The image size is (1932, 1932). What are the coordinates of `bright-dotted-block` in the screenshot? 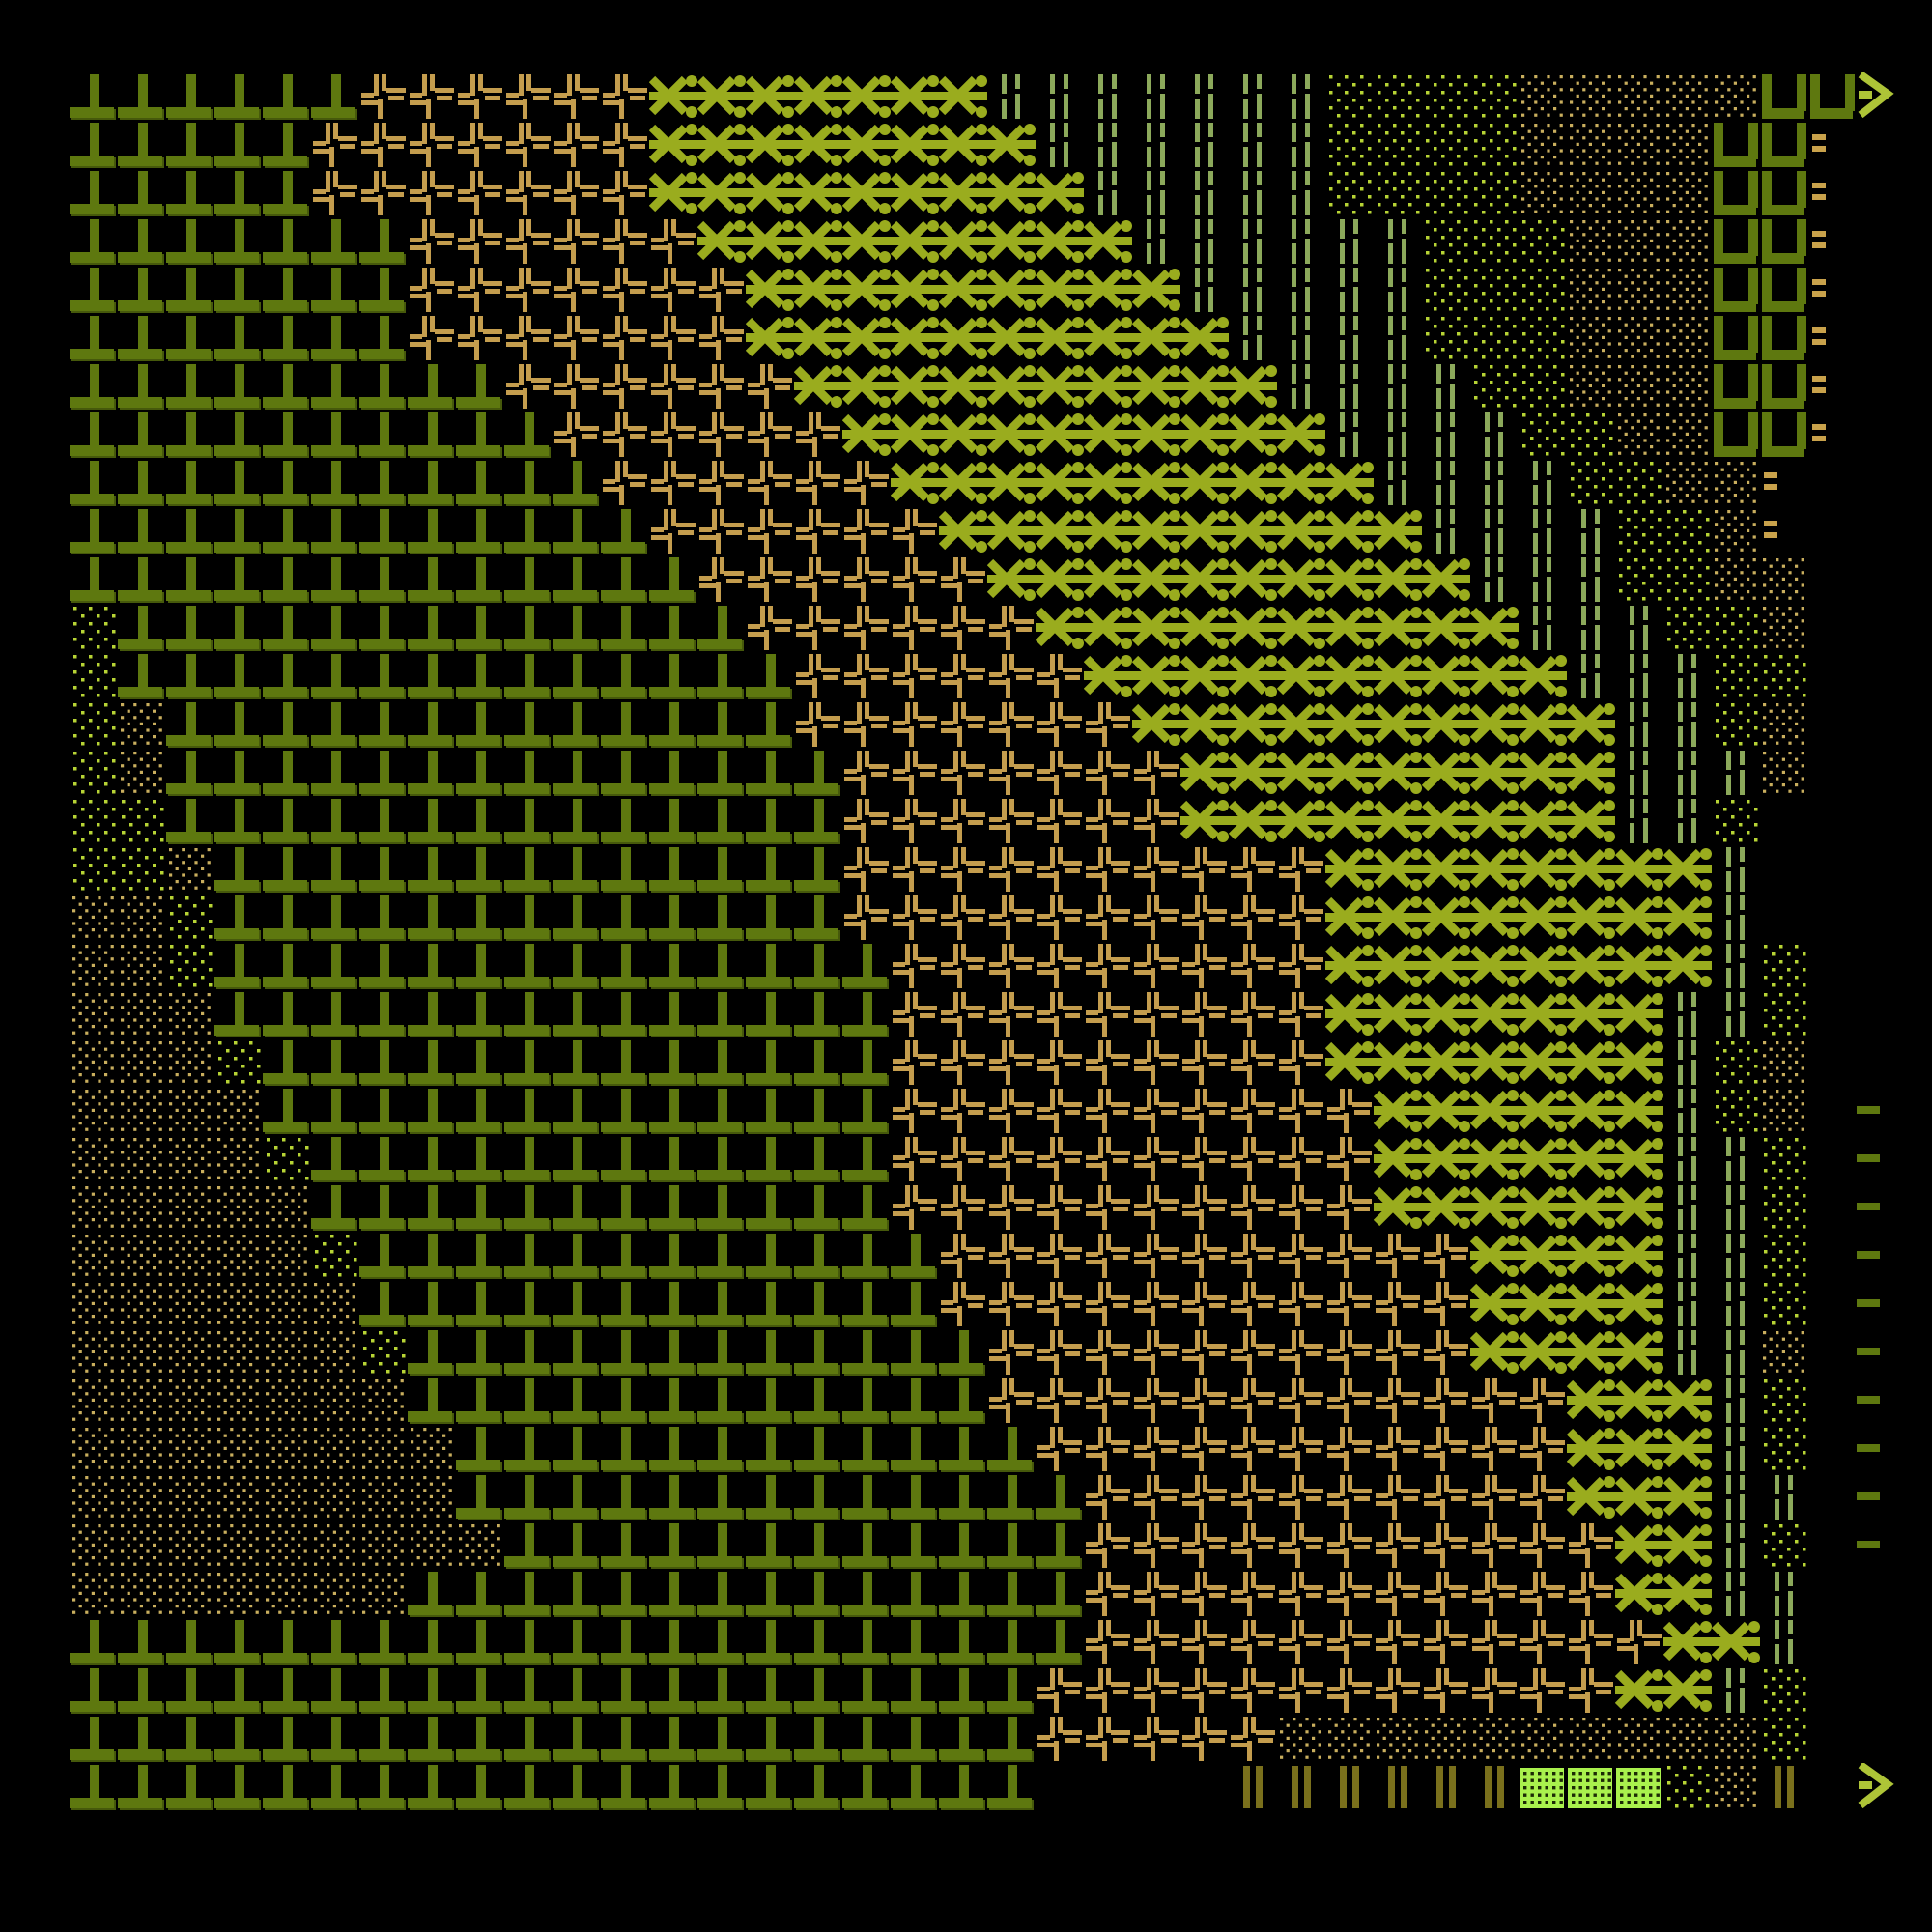 It's located at (1542, 1788).